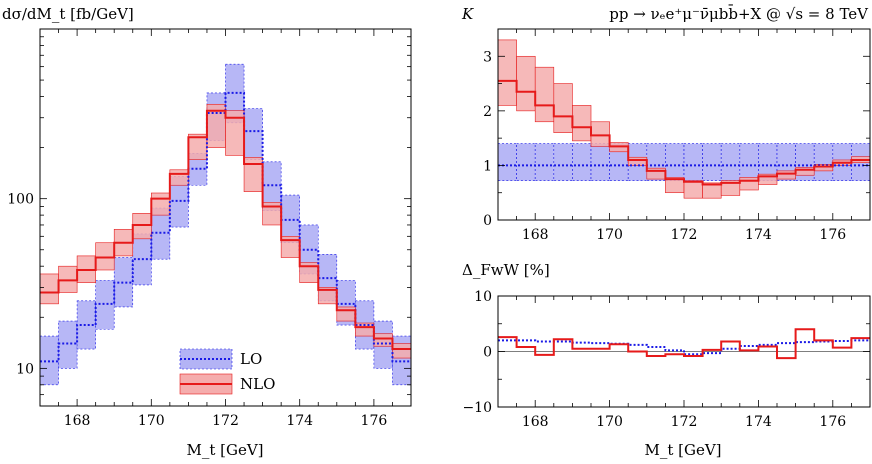 Image resolution: width=872 pixels, height=464 pixels. Describe the element at coordinates (832, 422) in the screenshot. I see `fww-xtick-label-4: 176` at that location.